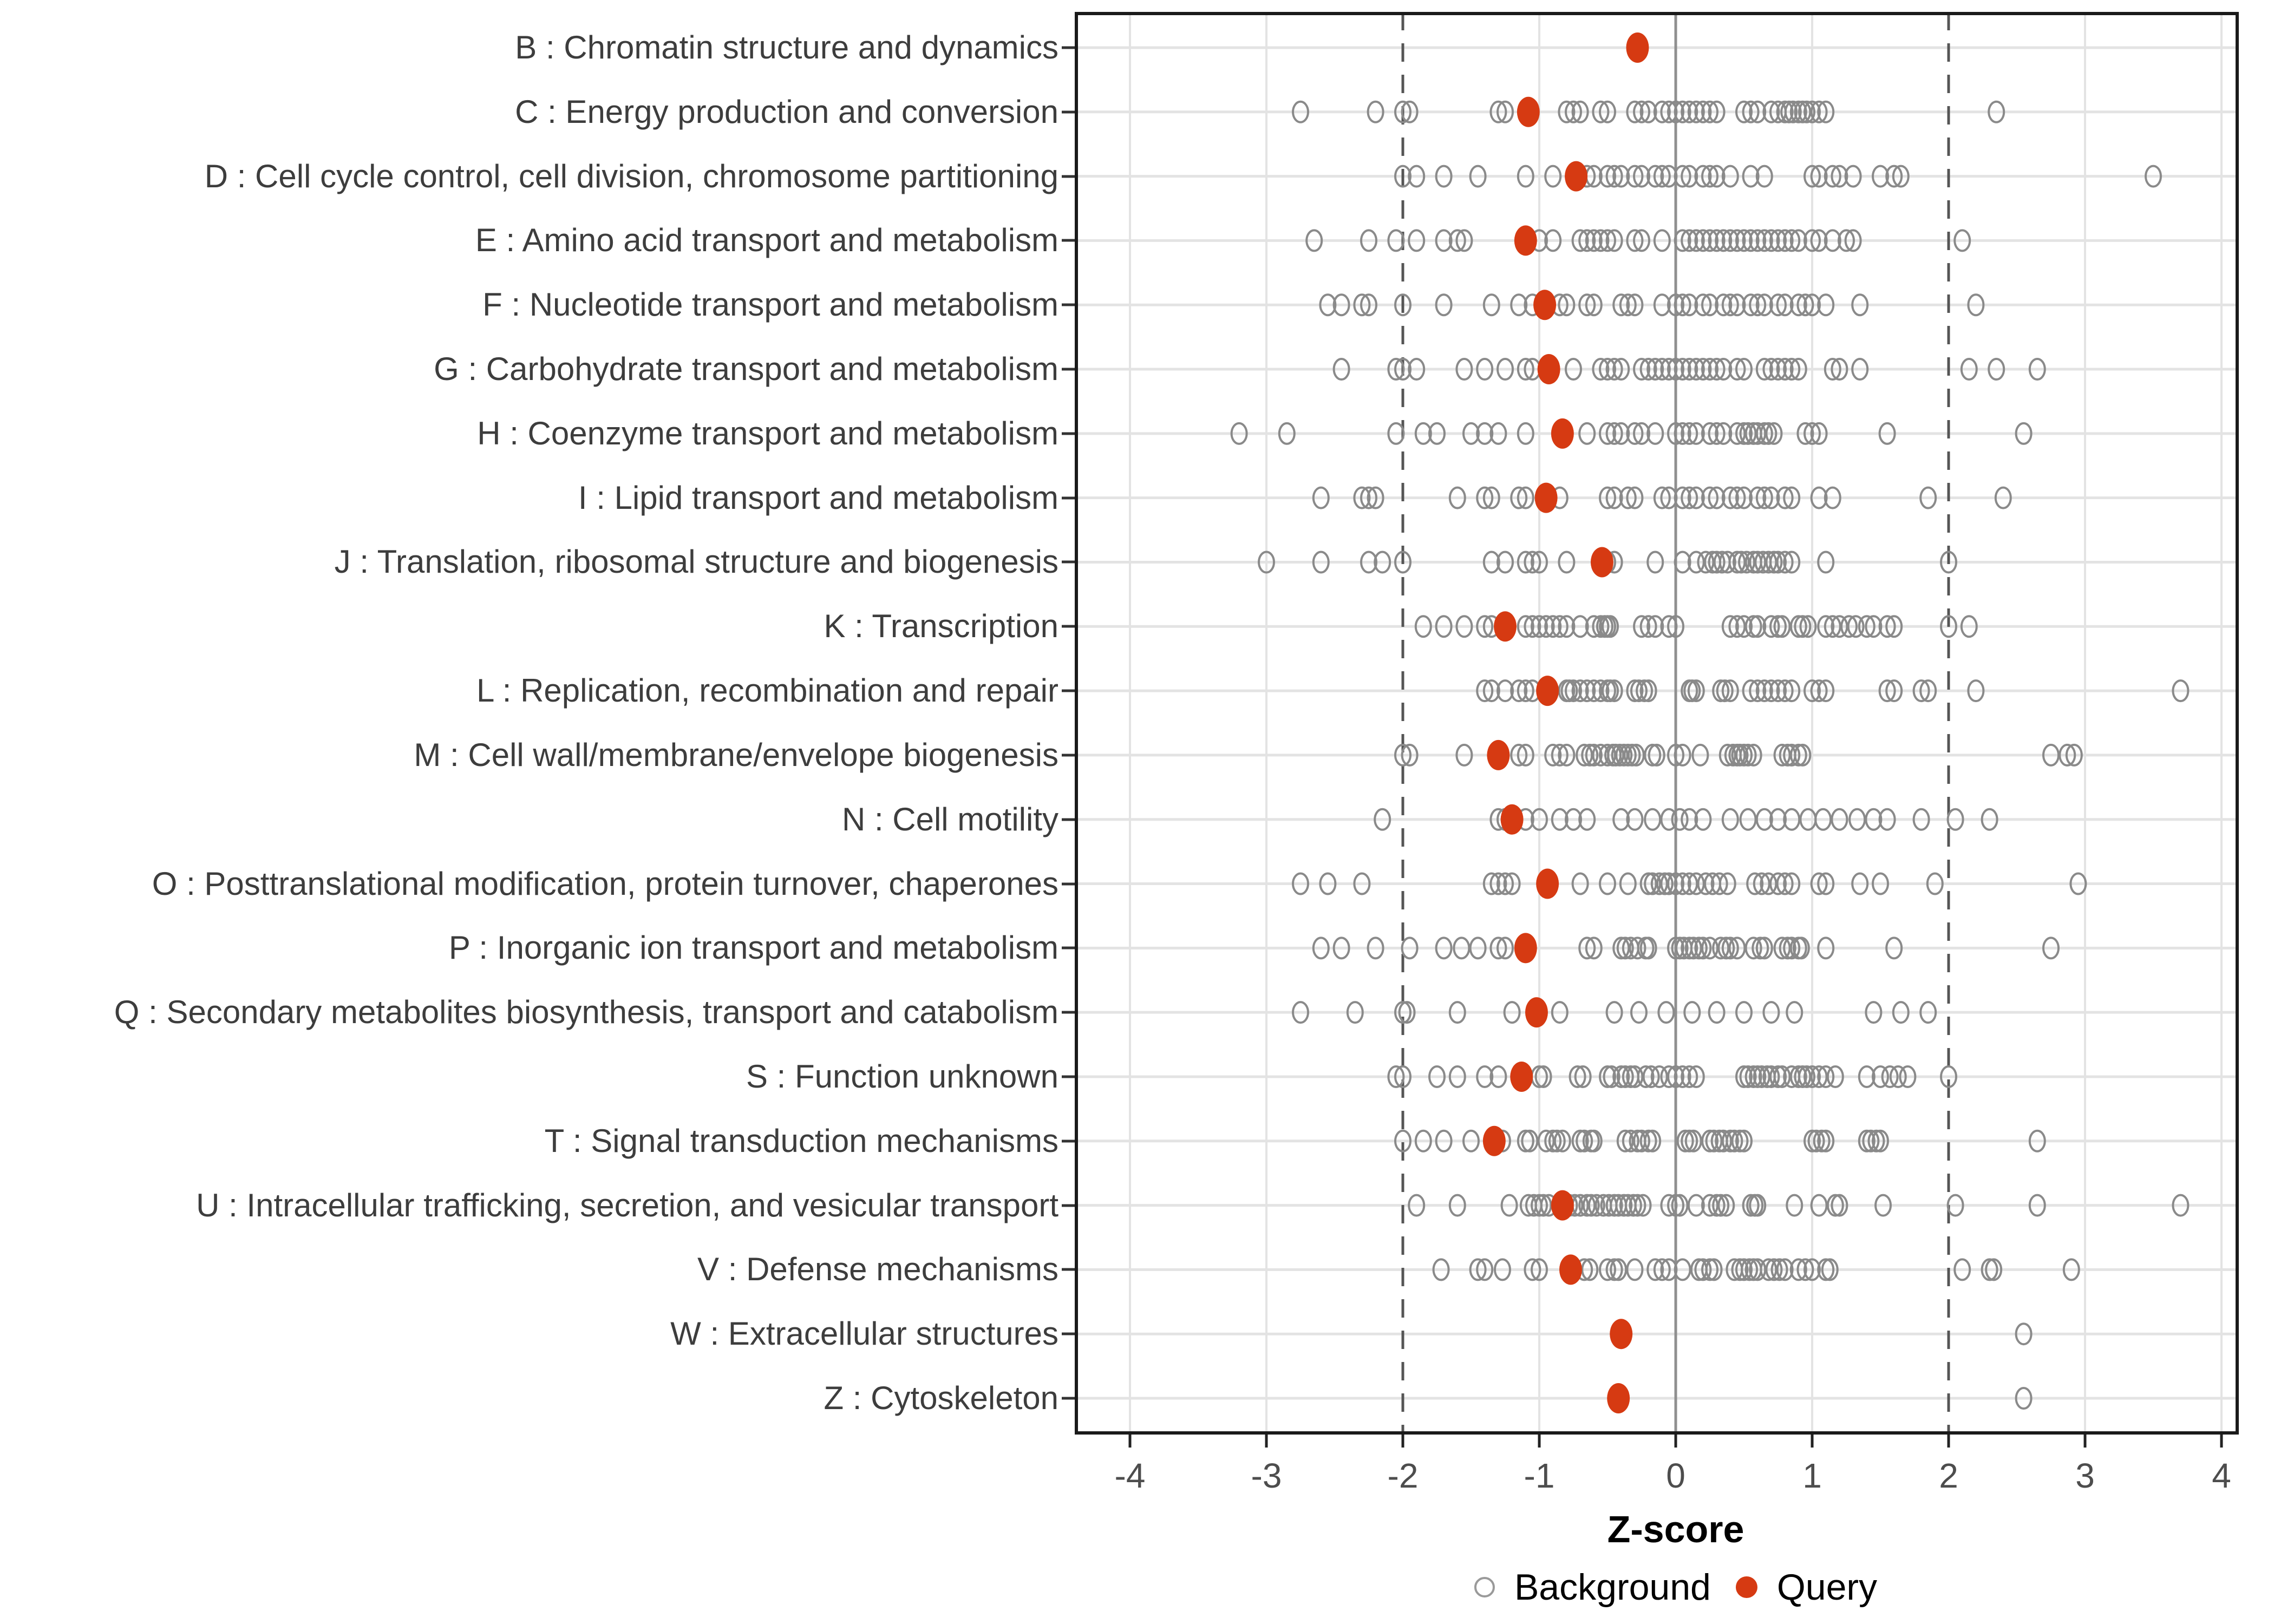 The image size is (2274, 1624). Describe the element at coordinates (1613, 1587) in the screenshot. I see `legend-label-background: Background` at that location.